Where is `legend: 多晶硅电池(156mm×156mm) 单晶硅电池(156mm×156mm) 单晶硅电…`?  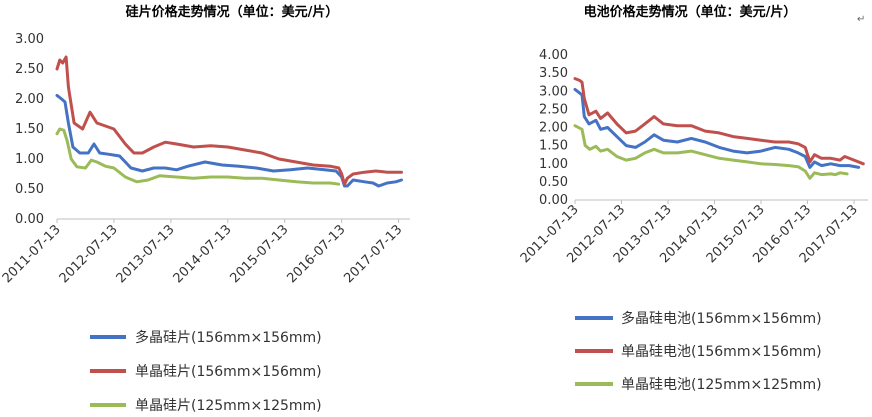 legend: 多晶硅电池(156mm×156mm) 单晶硅电池(156mm×156mm) 单晶硅电… is located at coordinates (698, 351).